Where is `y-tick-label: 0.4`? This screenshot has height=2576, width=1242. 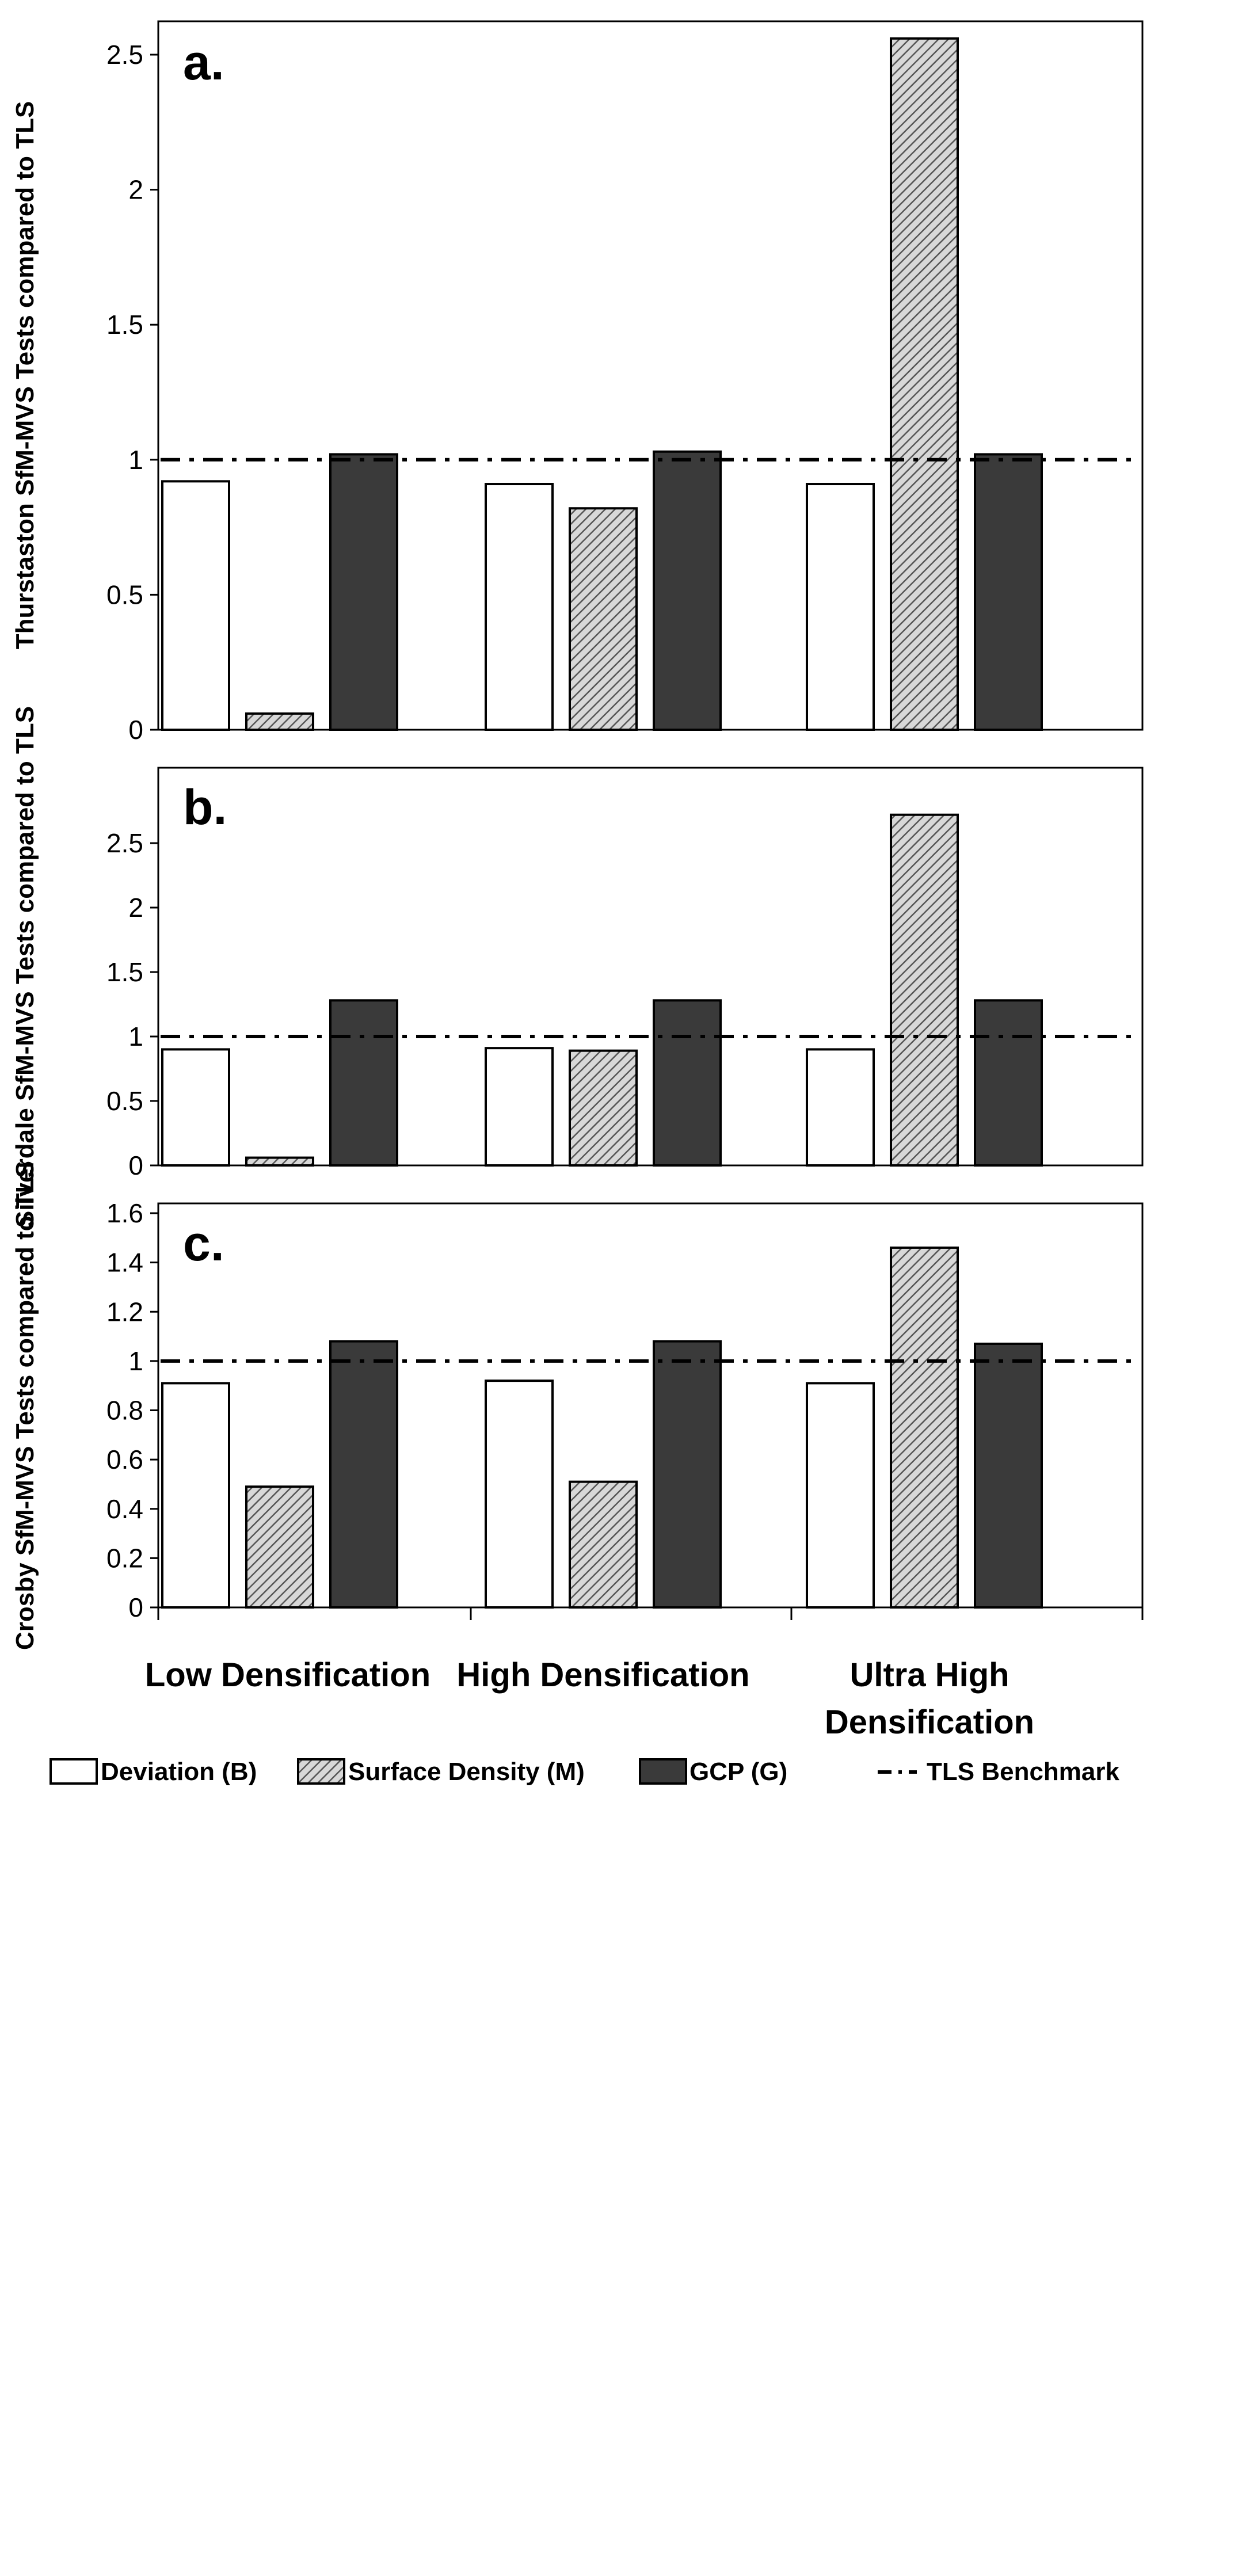
y-tick-label: 0.4 is located at coordinates (124, 1509).